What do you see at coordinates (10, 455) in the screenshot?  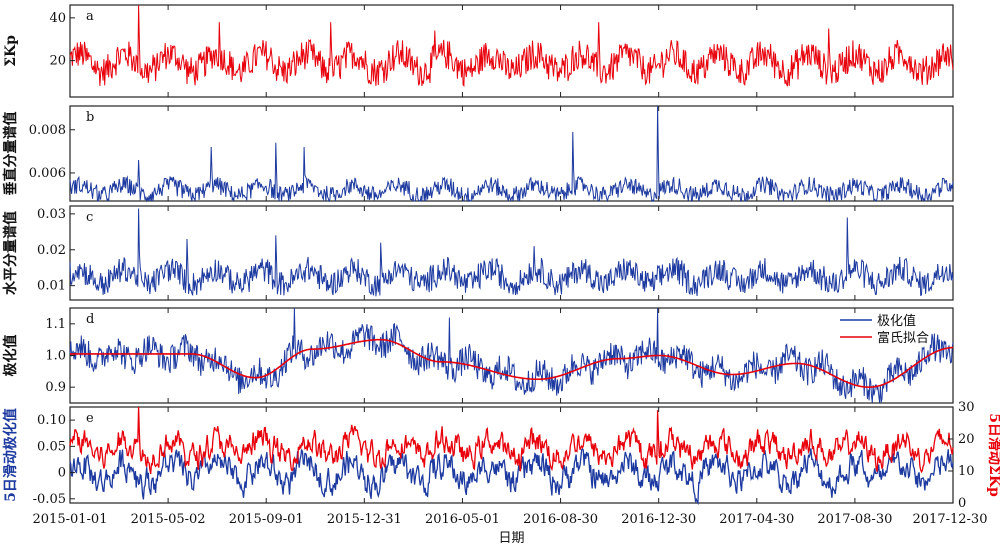 I see `y-axis-label: 5日滑动极化值` at bounding box center [10, 455].